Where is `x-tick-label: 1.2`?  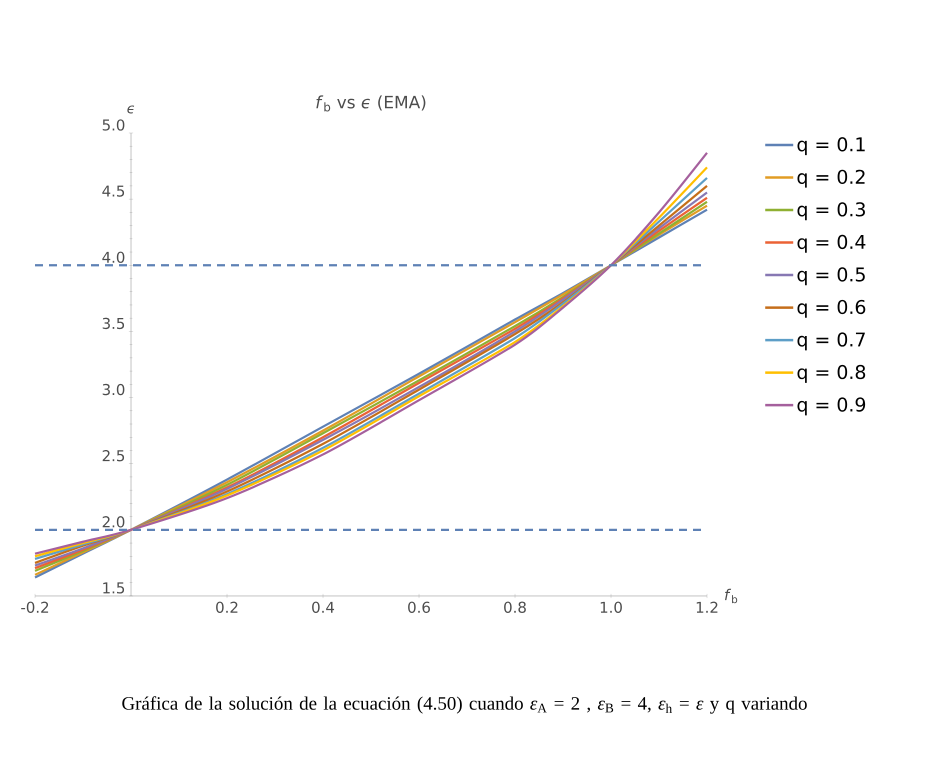 x-tick-label: 1.2 is located at coordinates (707, 607).